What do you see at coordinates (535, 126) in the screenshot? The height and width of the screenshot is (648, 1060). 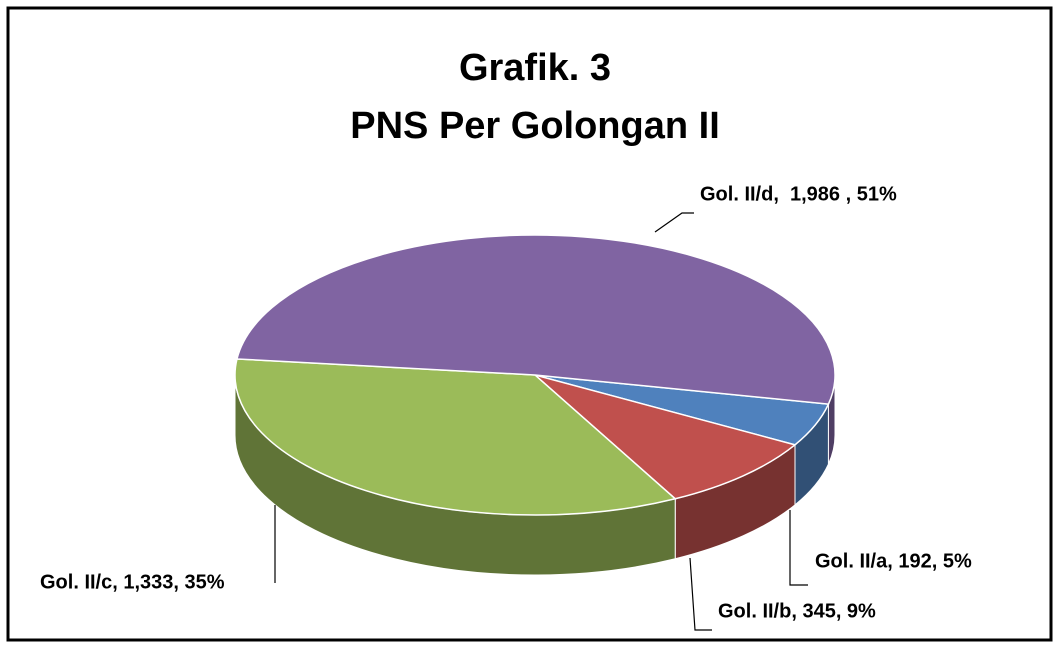 I see `chart-subtitle: PNS Per Golongan II` at bounding box center [535, 126].